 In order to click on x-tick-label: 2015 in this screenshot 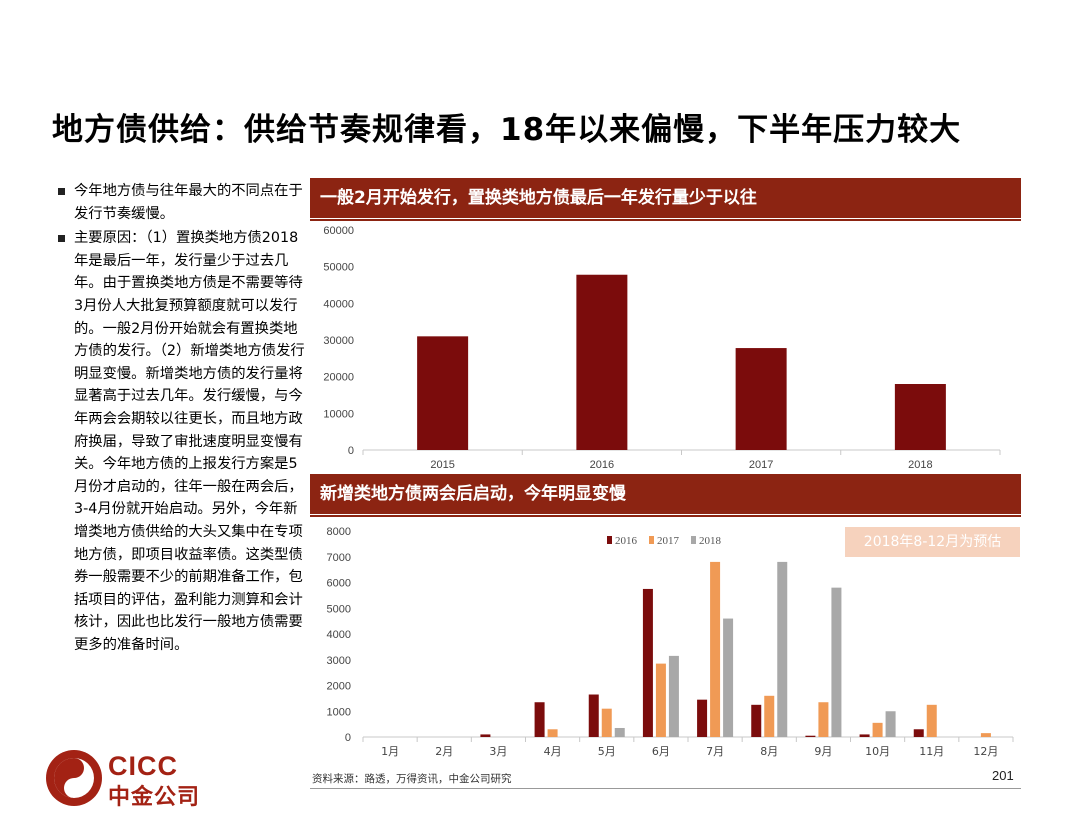, I will do `click(442, 465)`.